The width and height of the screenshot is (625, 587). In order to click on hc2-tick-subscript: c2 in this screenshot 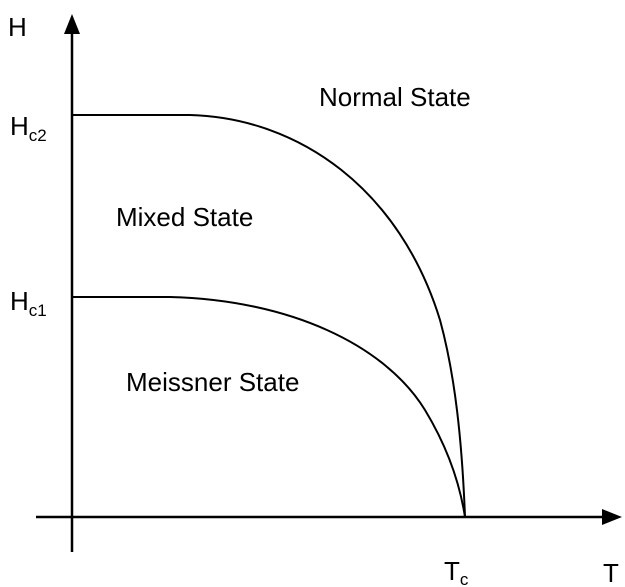, I will do `click(38, 135)`.